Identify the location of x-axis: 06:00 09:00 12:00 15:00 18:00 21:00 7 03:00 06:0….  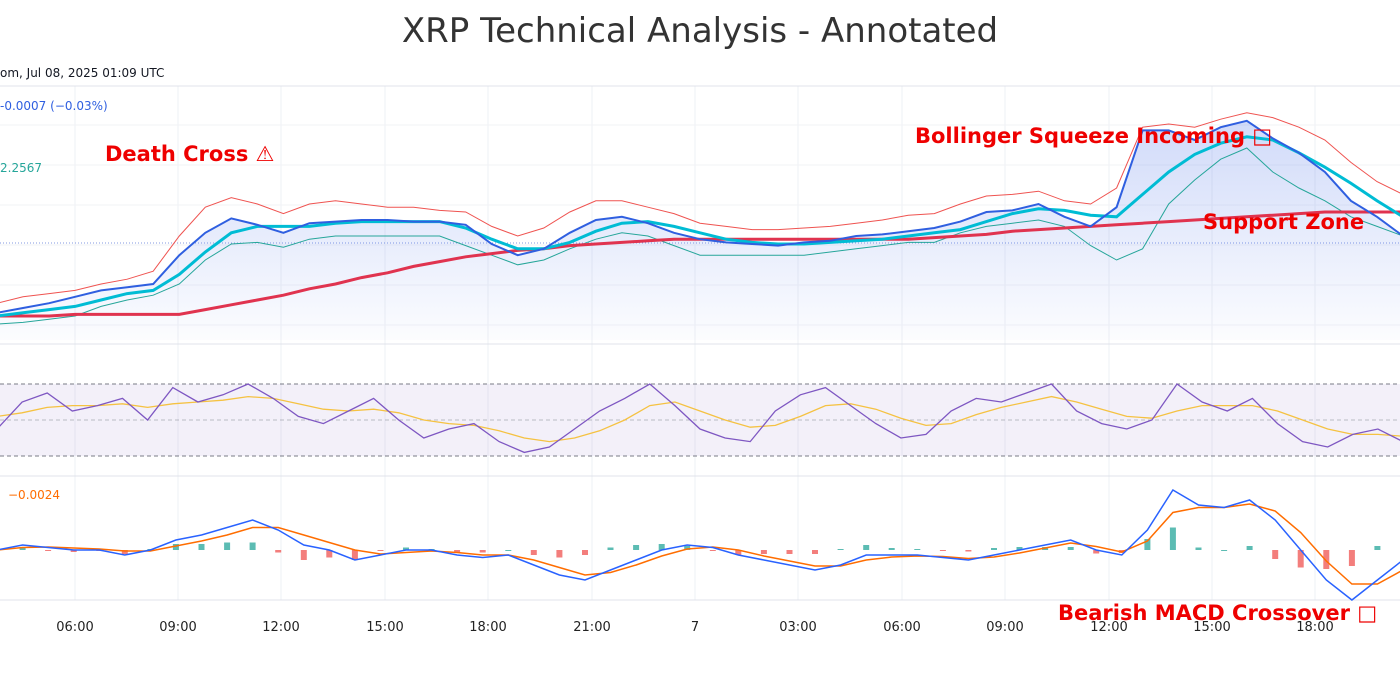
(694, 627).